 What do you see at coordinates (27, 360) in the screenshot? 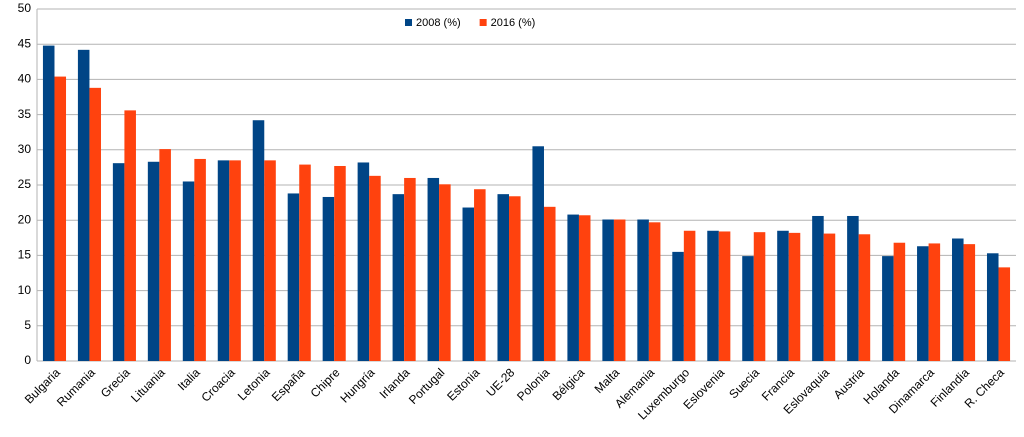
I see `y-tick-label: 0` at bounding box center [27, 360].